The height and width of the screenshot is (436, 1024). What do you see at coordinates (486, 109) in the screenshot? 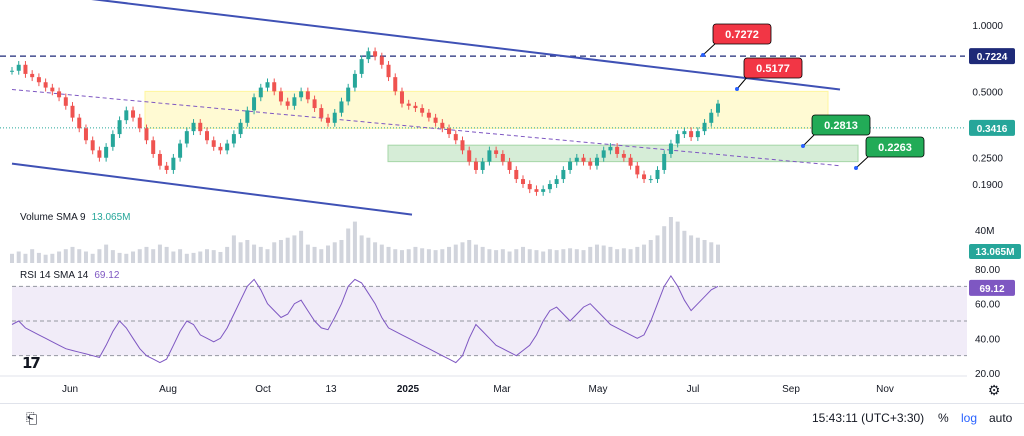
I see `resistance-zone` at bounding box center [486, 109].